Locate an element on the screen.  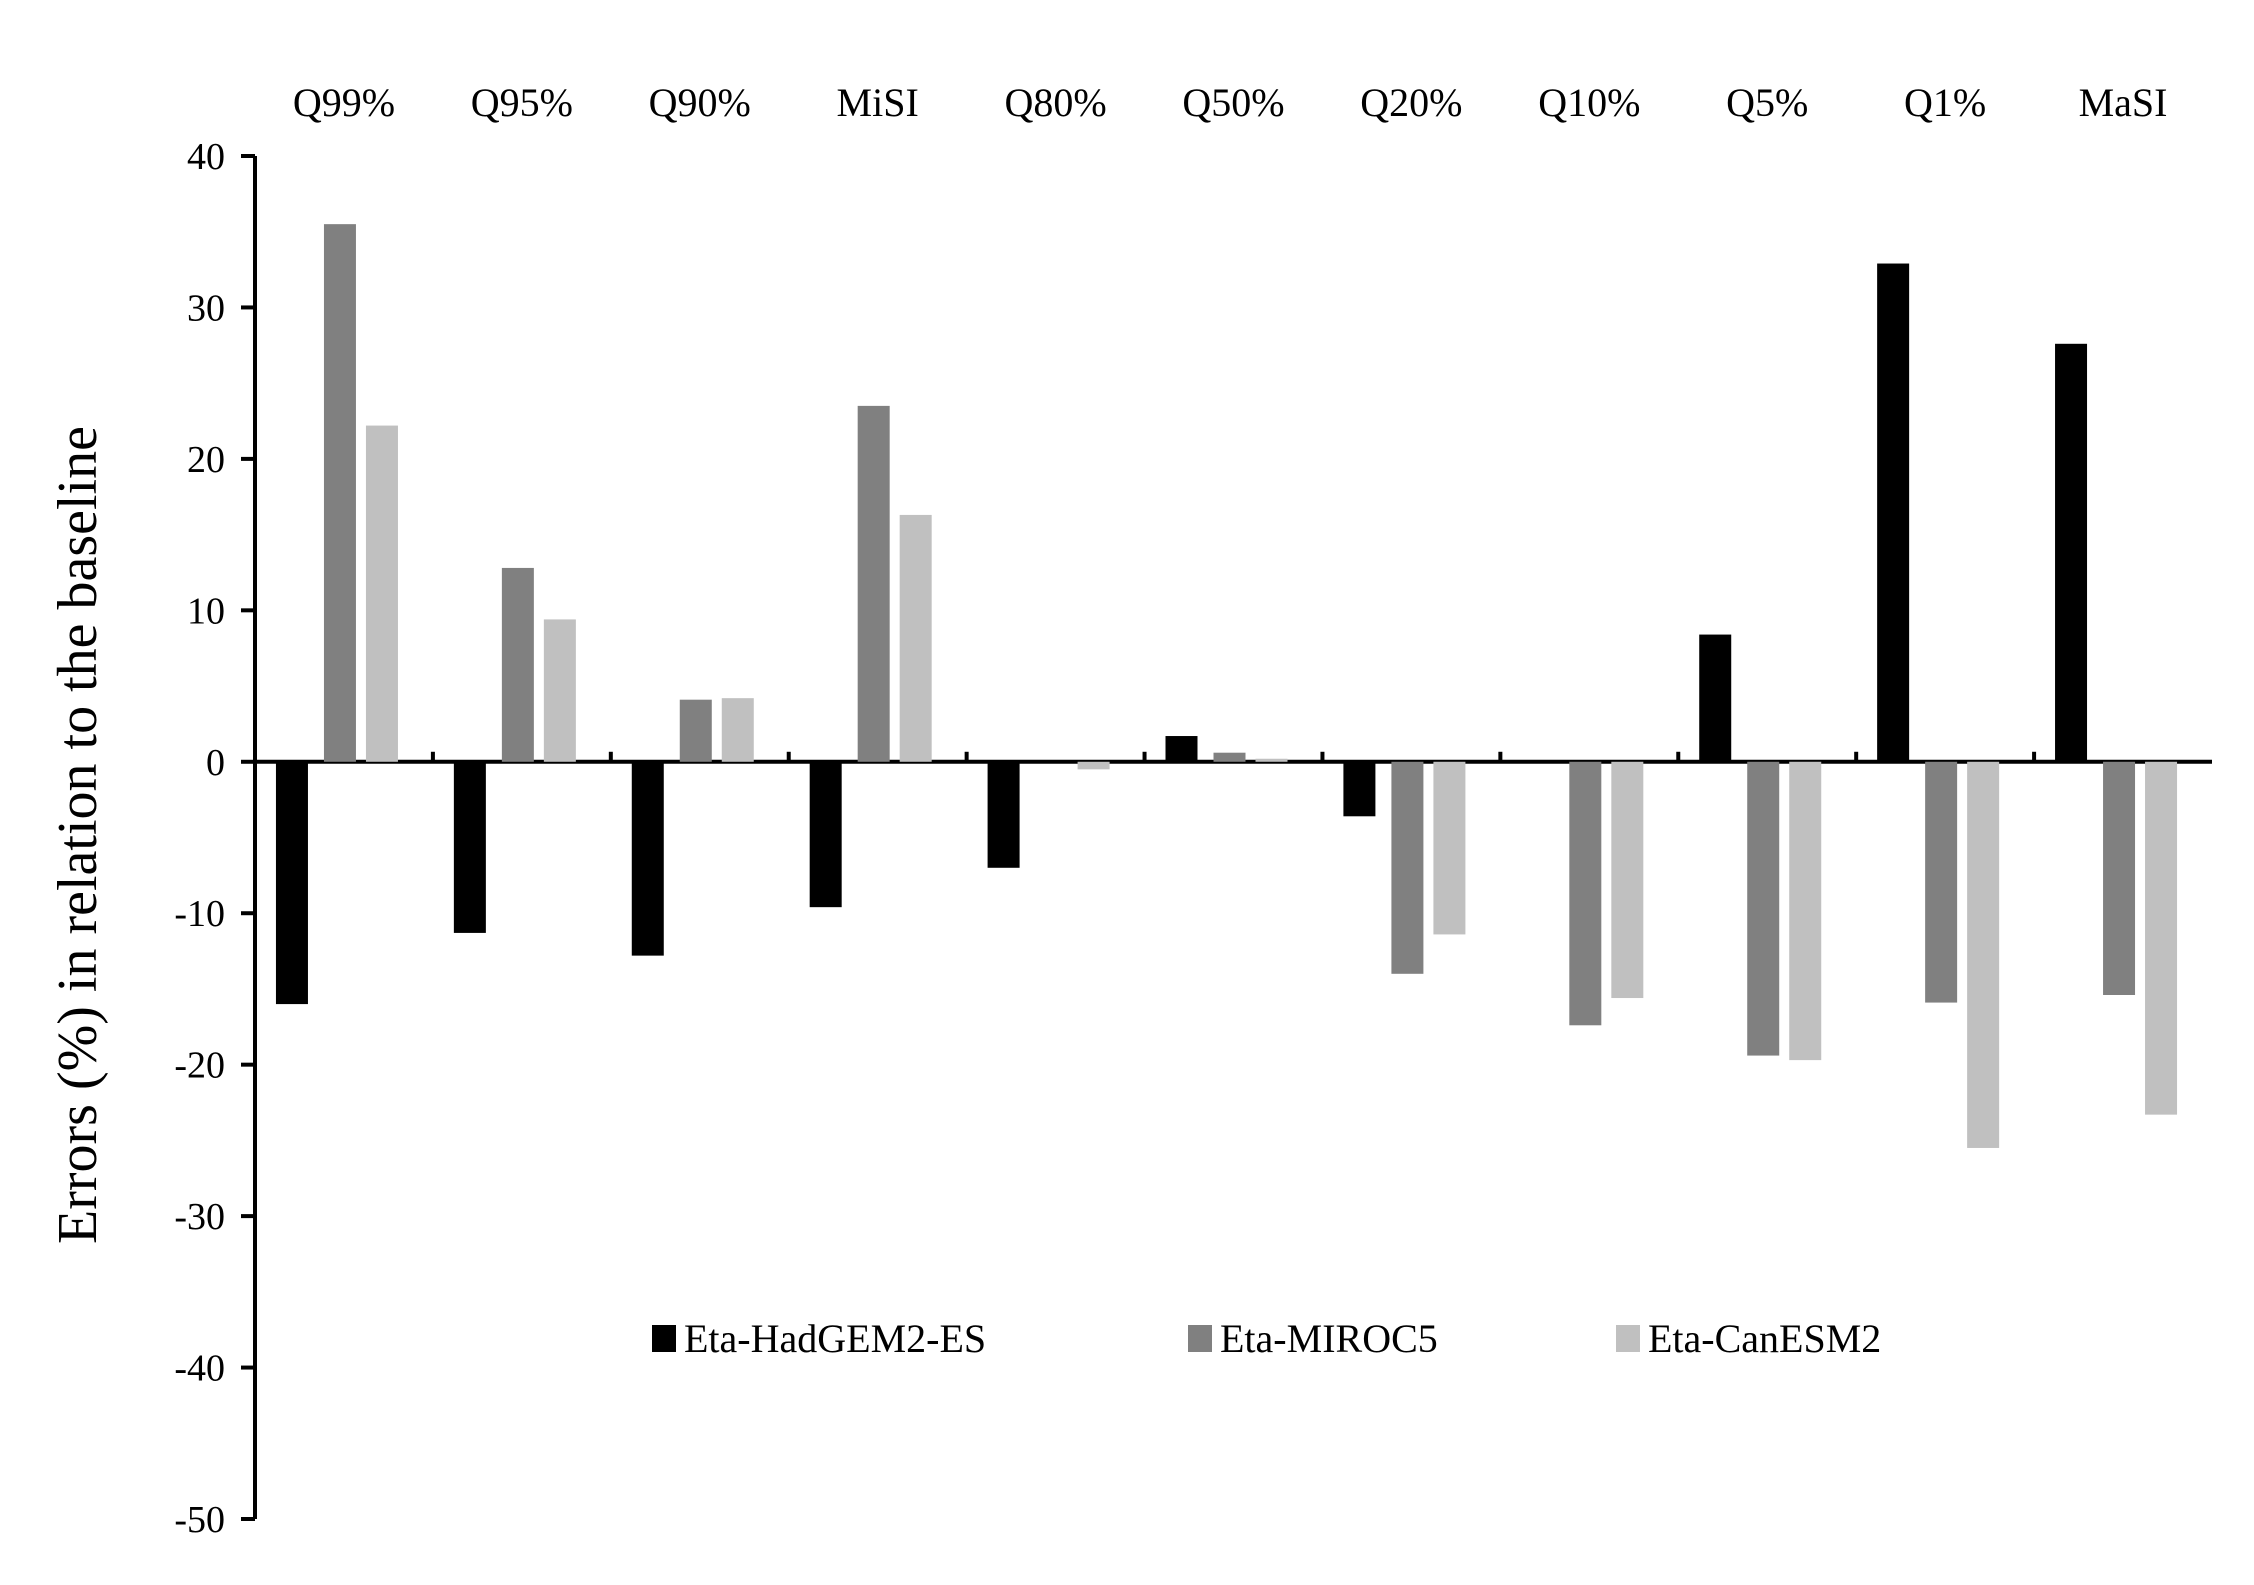
y-tick-label: 30 is located at coordinates (206, 308).